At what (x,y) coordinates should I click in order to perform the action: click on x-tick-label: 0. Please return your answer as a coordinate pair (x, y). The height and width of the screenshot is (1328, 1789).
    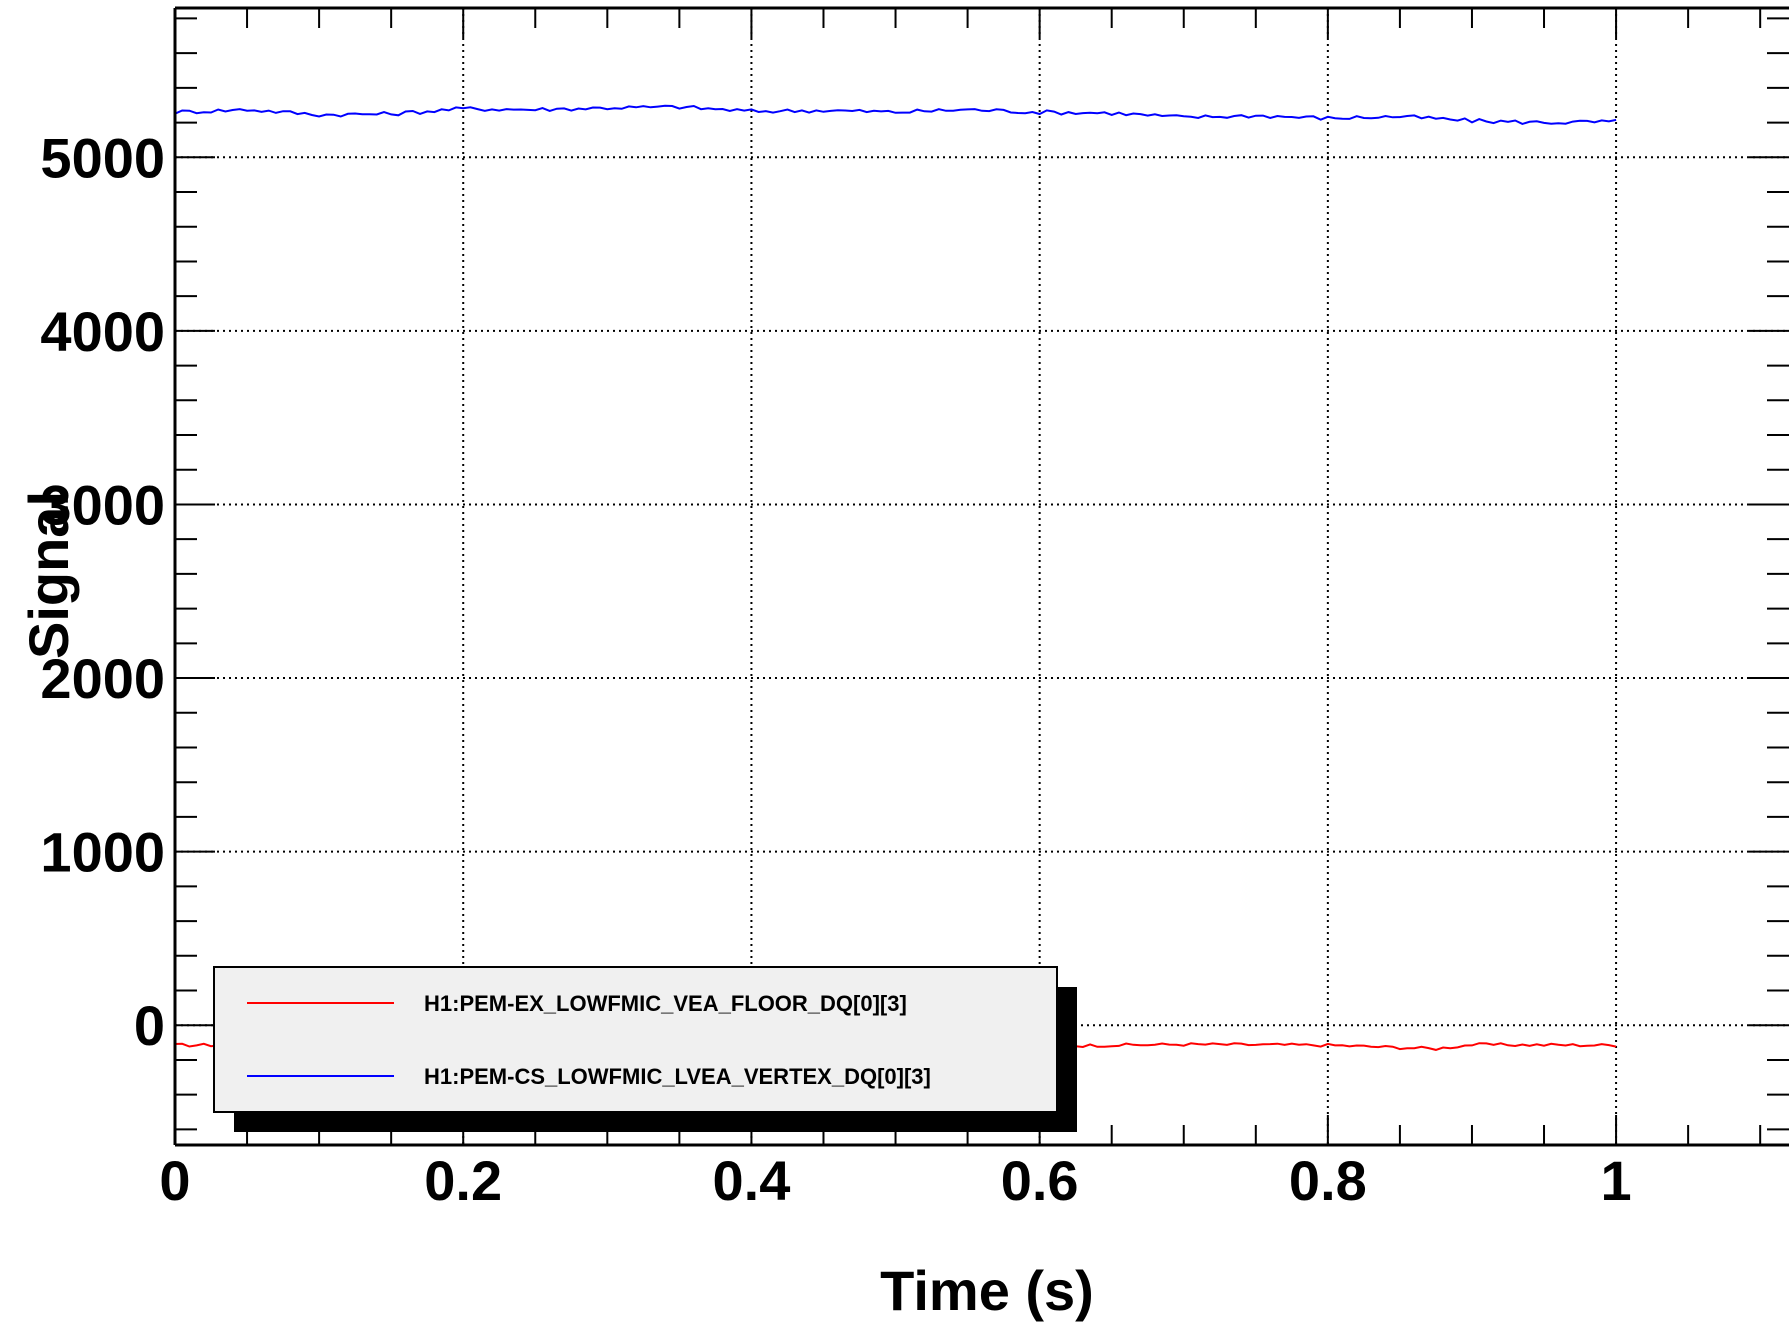
    Looking at the image, I should click on (174, 1180).